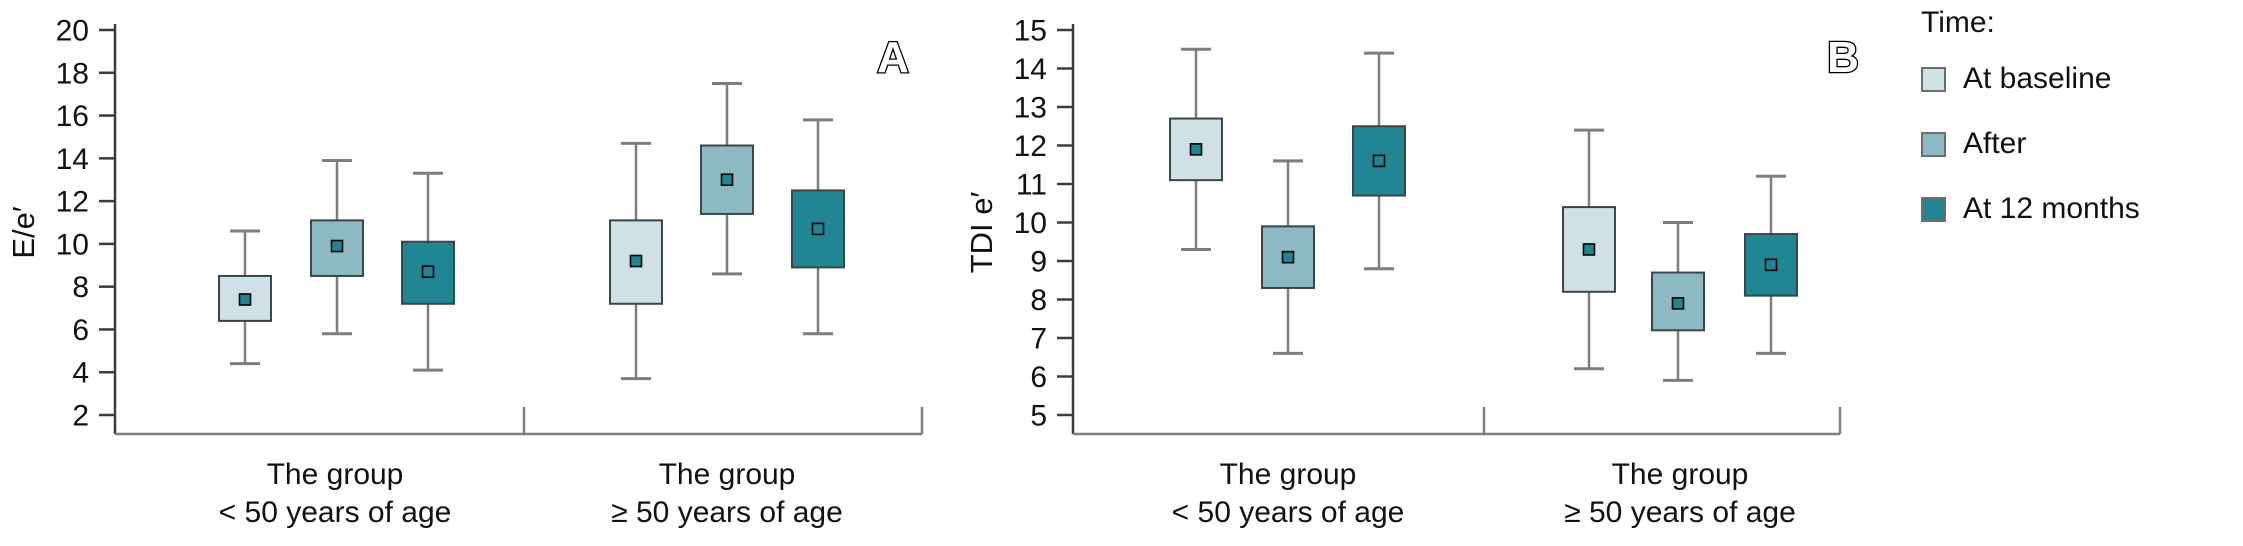 Image resolution: width=2243 pixels, height=546 pixels. I want to click on y-axis-title: E/e′, so click(23, 232).